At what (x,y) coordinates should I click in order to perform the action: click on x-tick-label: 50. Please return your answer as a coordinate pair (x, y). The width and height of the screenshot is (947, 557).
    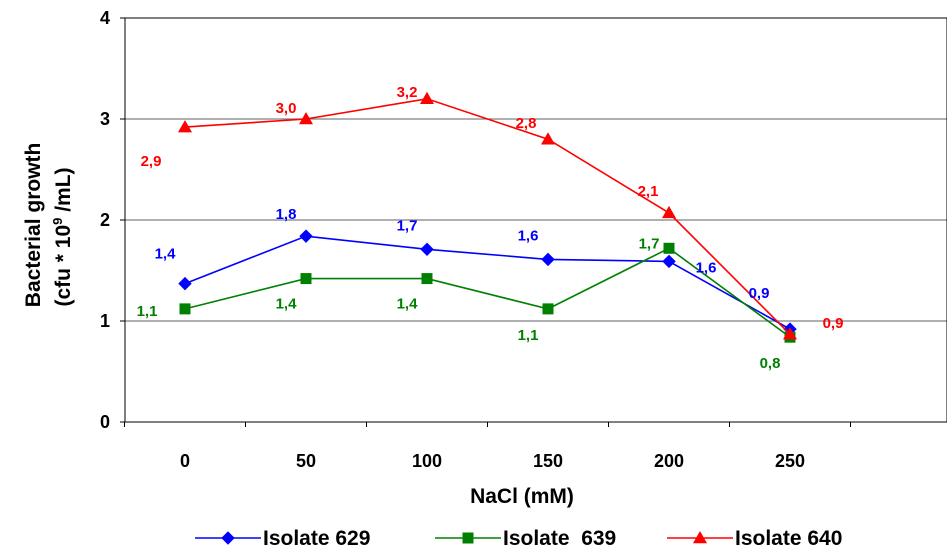
    Looking at the image, I should click on (306, 461).